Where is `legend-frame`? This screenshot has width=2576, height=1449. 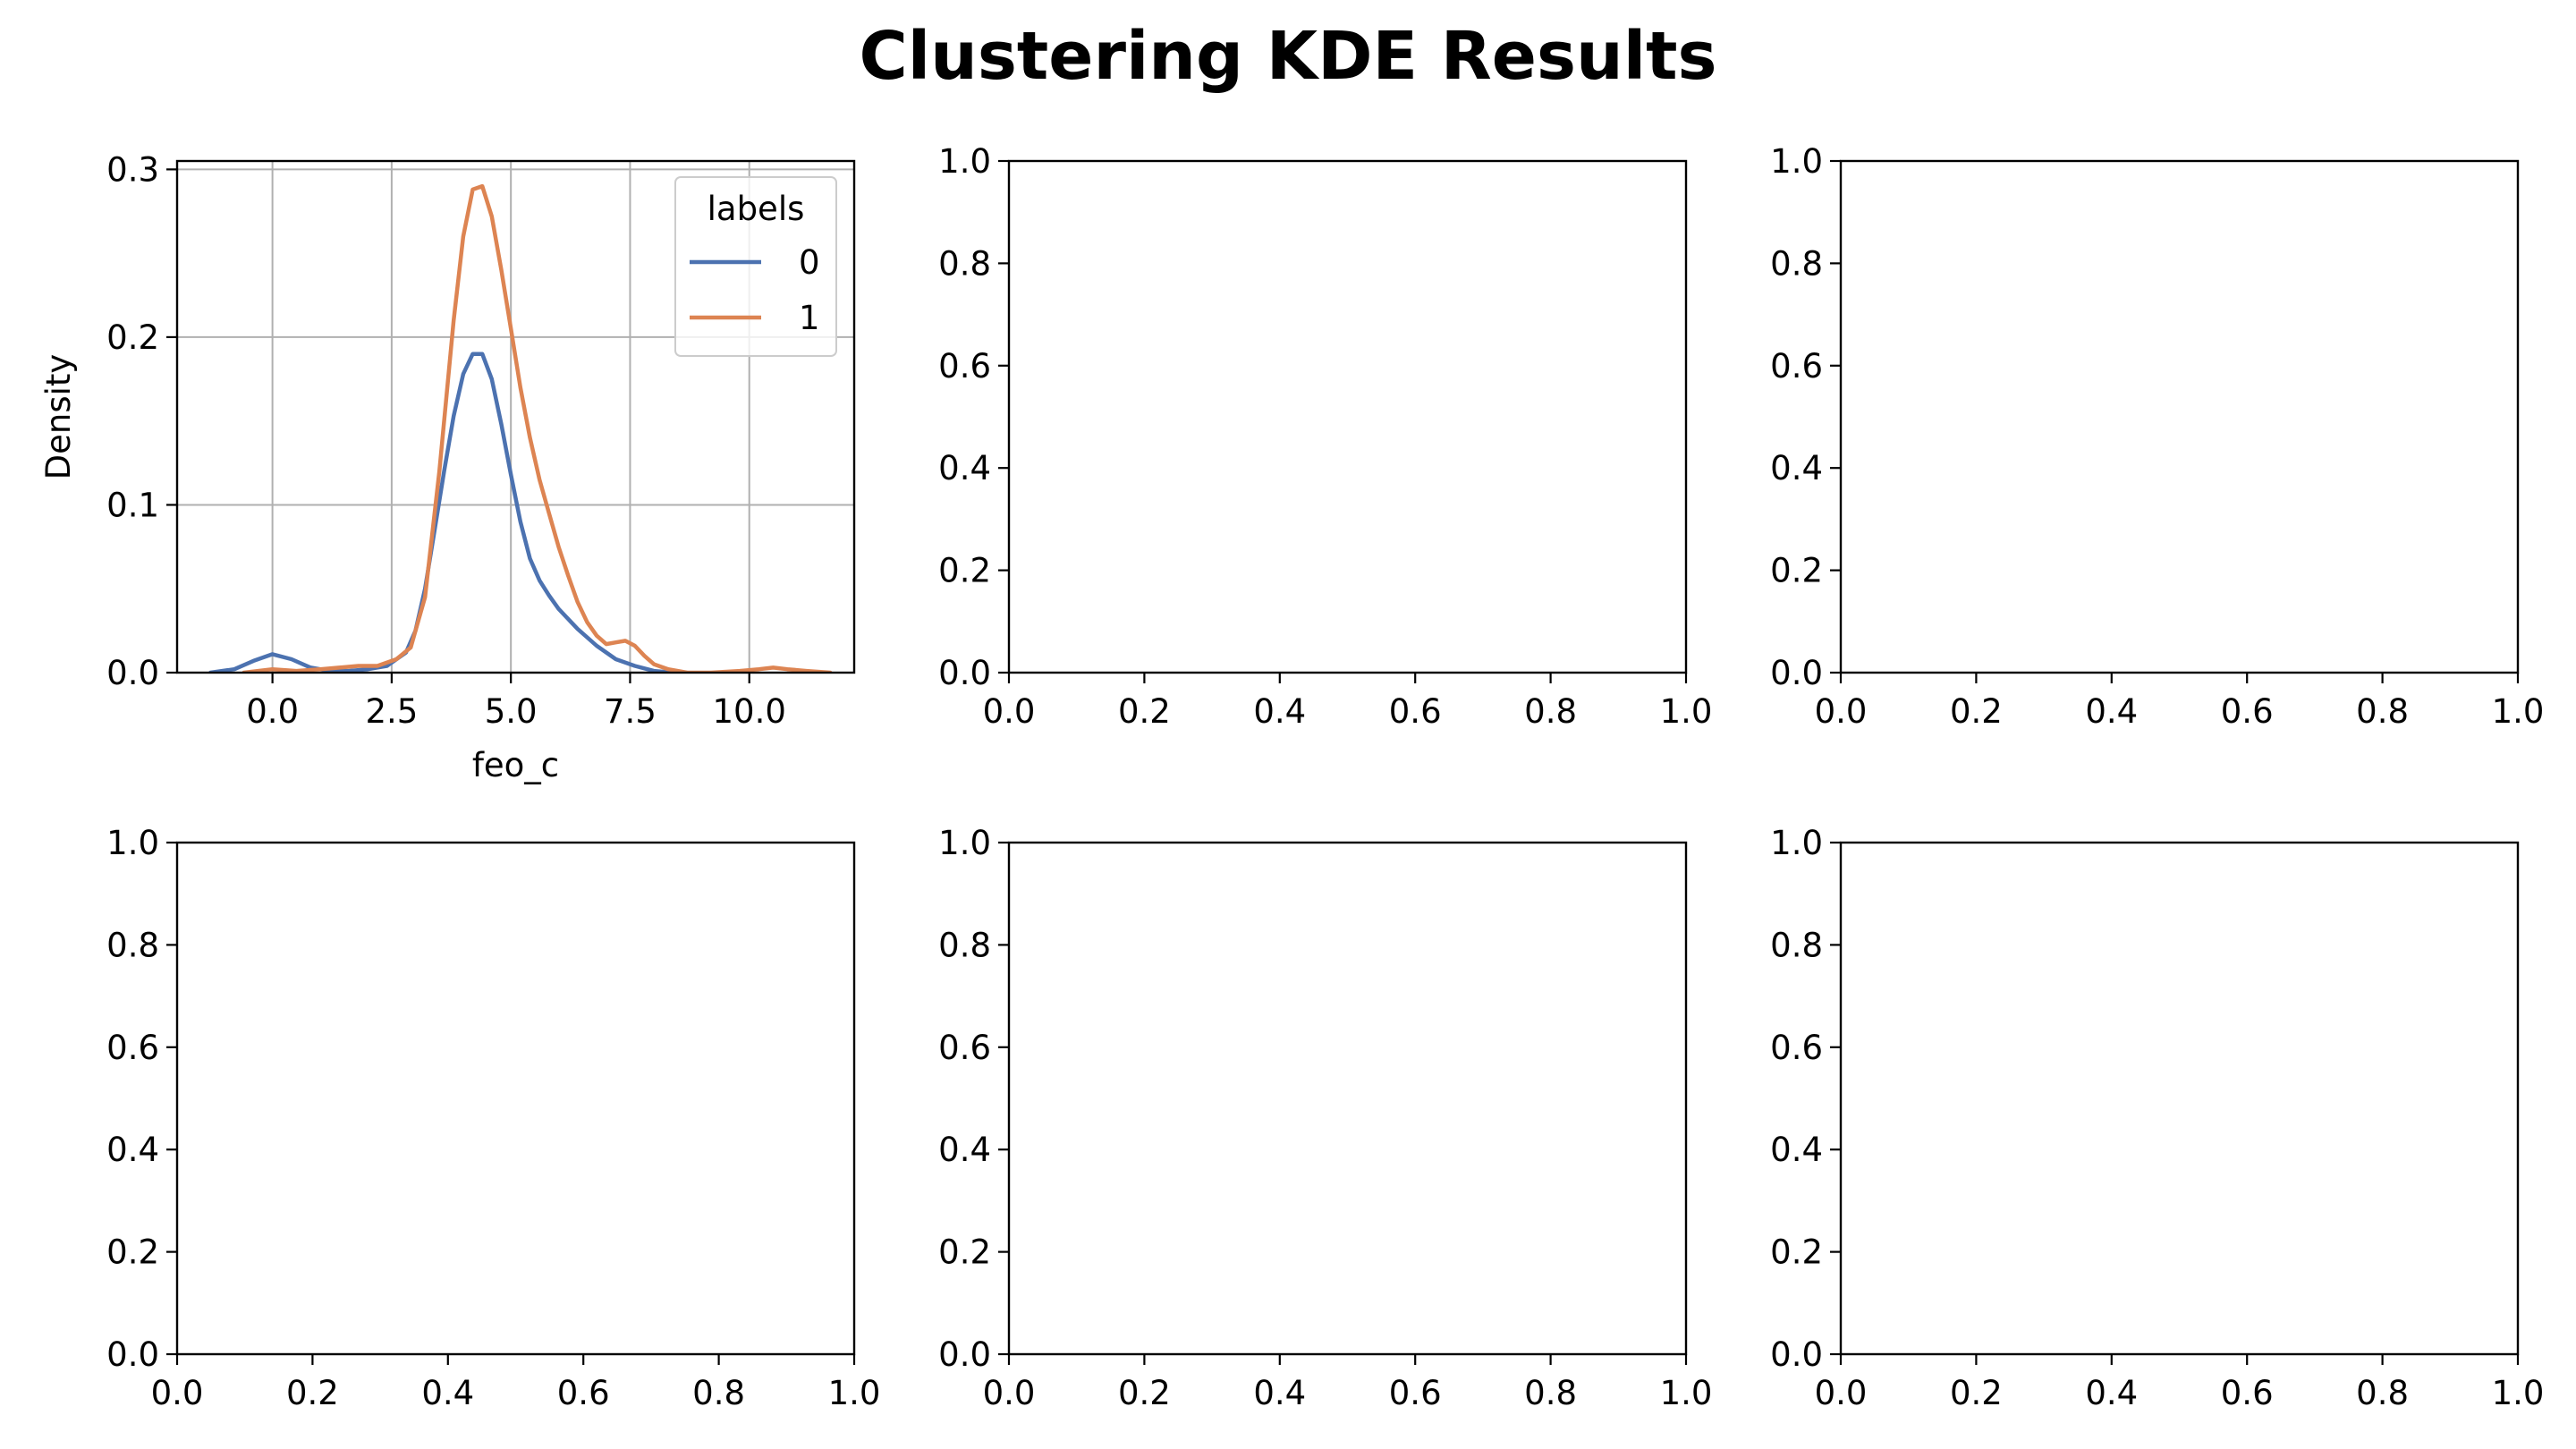
legend-frame is located at coordinates (755, 266).